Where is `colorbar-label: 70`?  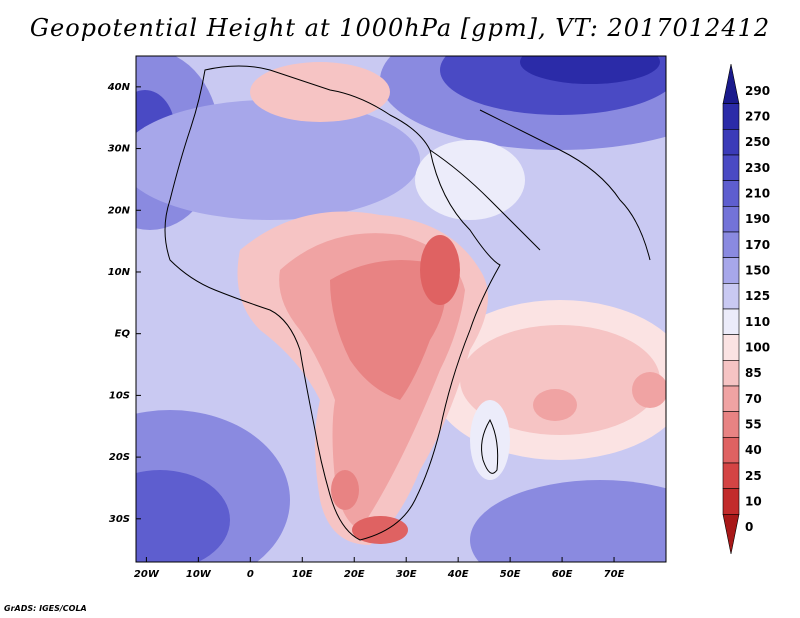 colorbar-label: 70 is located at coordinates (753, 399).